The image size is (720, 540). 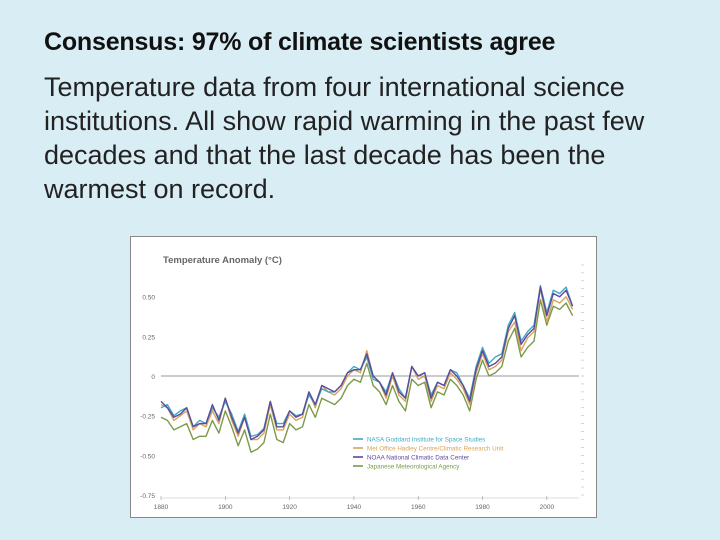 I want to click on y-tick-label: 0.25, so click(x=148, y=337).